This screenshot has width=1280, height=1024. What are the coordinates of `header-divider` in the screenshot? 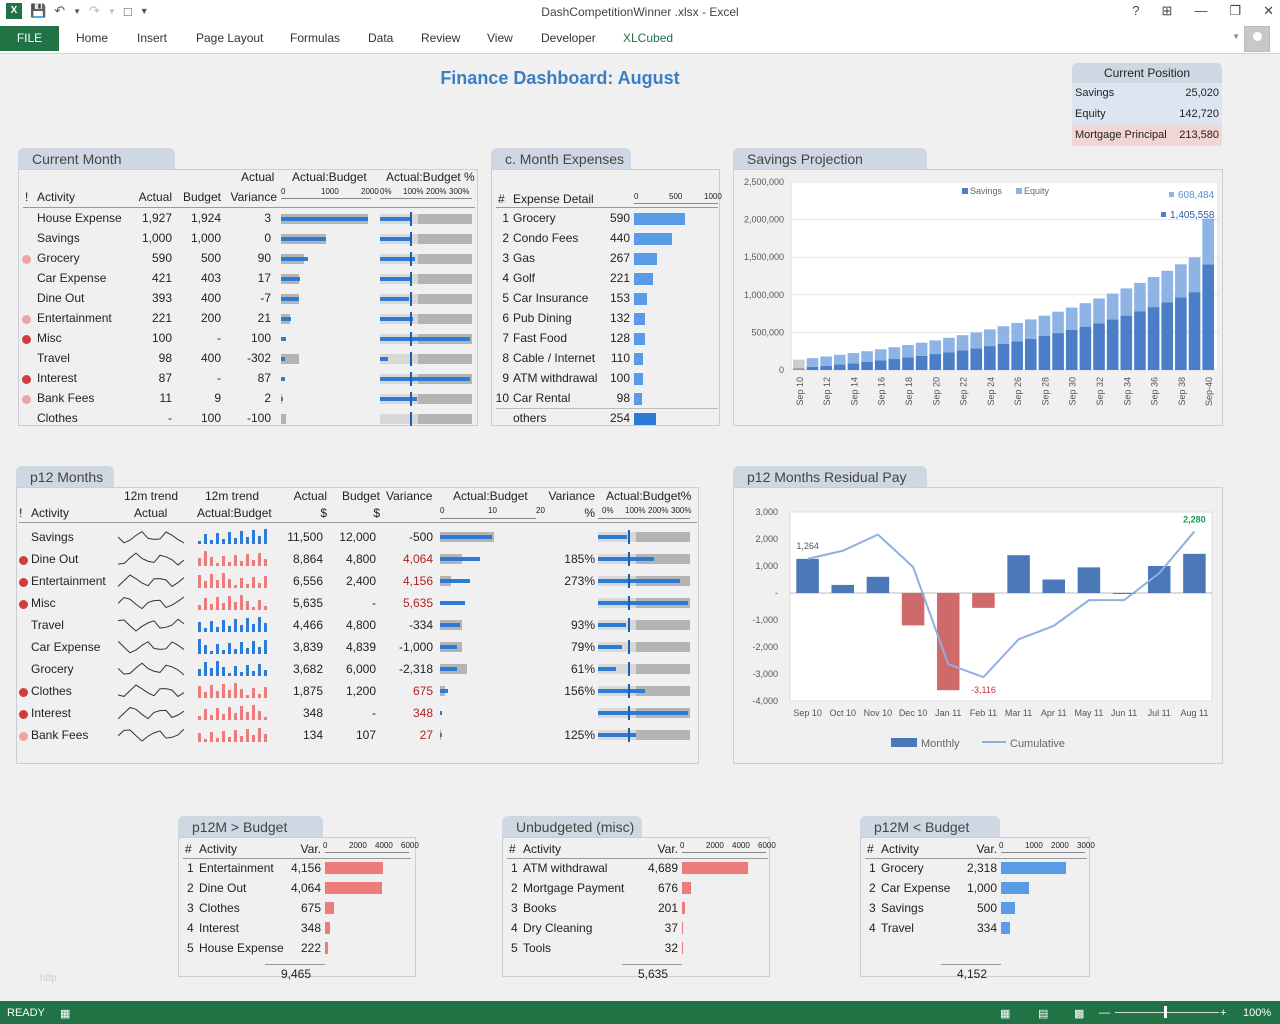 It's located at (297, 858).